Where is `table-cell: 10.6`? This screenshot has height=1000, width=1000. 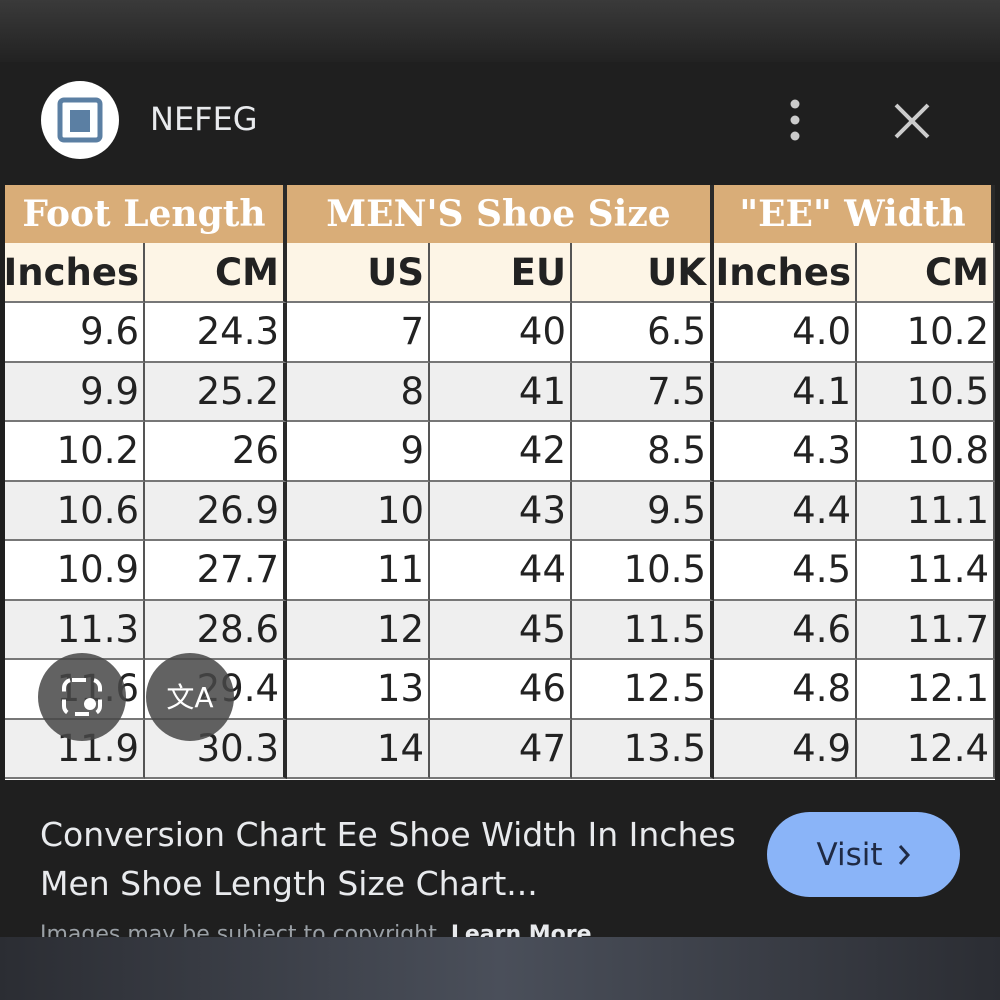 table-cell: 10.6 is located at coordinates (75, 511).